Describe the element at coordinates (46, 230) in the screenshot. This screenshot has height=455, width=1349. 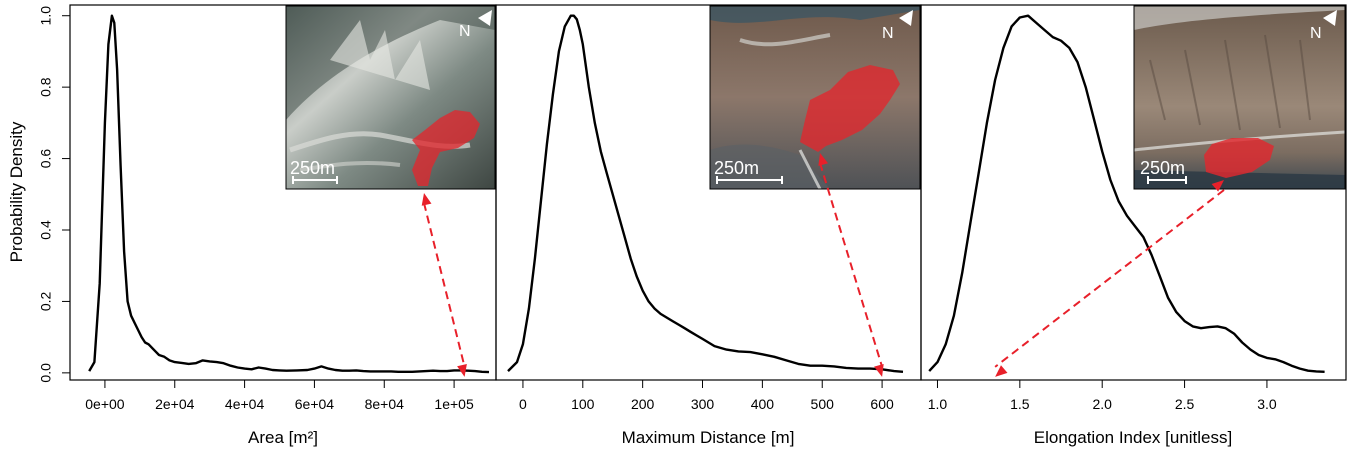
I see `y-tick-label: 0.4` at that location.